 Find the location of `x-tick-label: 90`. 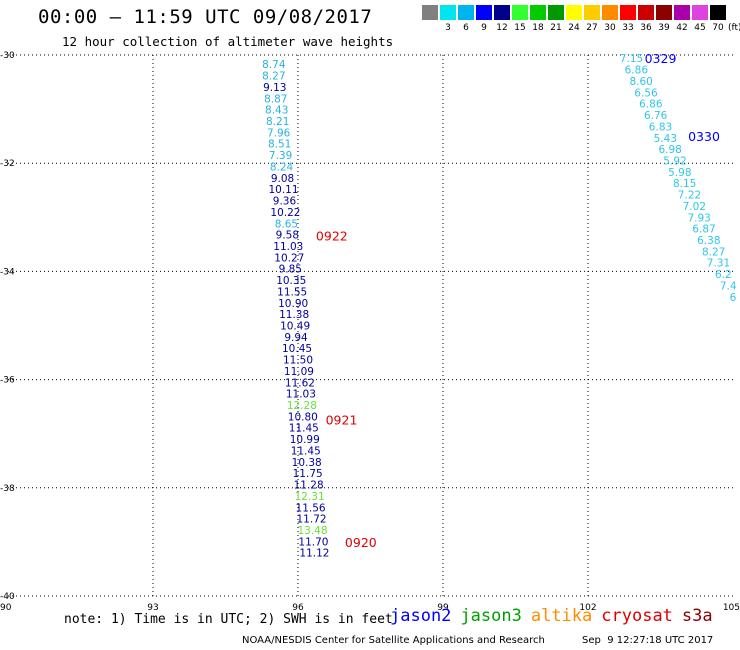

x-tick-label: 90 is located at coordinates (6, 608).